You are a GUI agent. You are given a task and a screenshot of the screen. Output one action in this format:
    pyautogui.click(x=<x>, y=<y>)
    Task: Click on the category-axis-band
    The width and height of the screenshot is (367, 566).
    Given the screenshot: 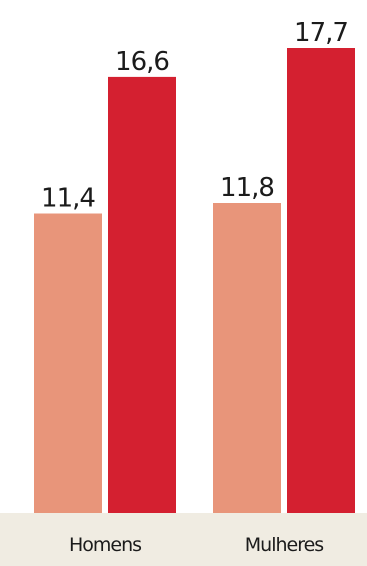 What is the action you would take?
    pyautogui.click(x=183, y=539)
    